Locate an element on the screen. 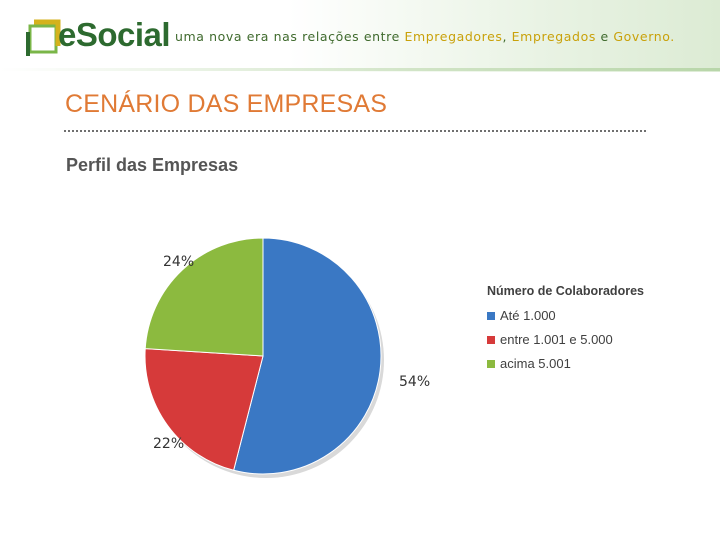 The height and width of the screenshot is (540, 720). logo-mark-icon is located at coordinates (43, 37).